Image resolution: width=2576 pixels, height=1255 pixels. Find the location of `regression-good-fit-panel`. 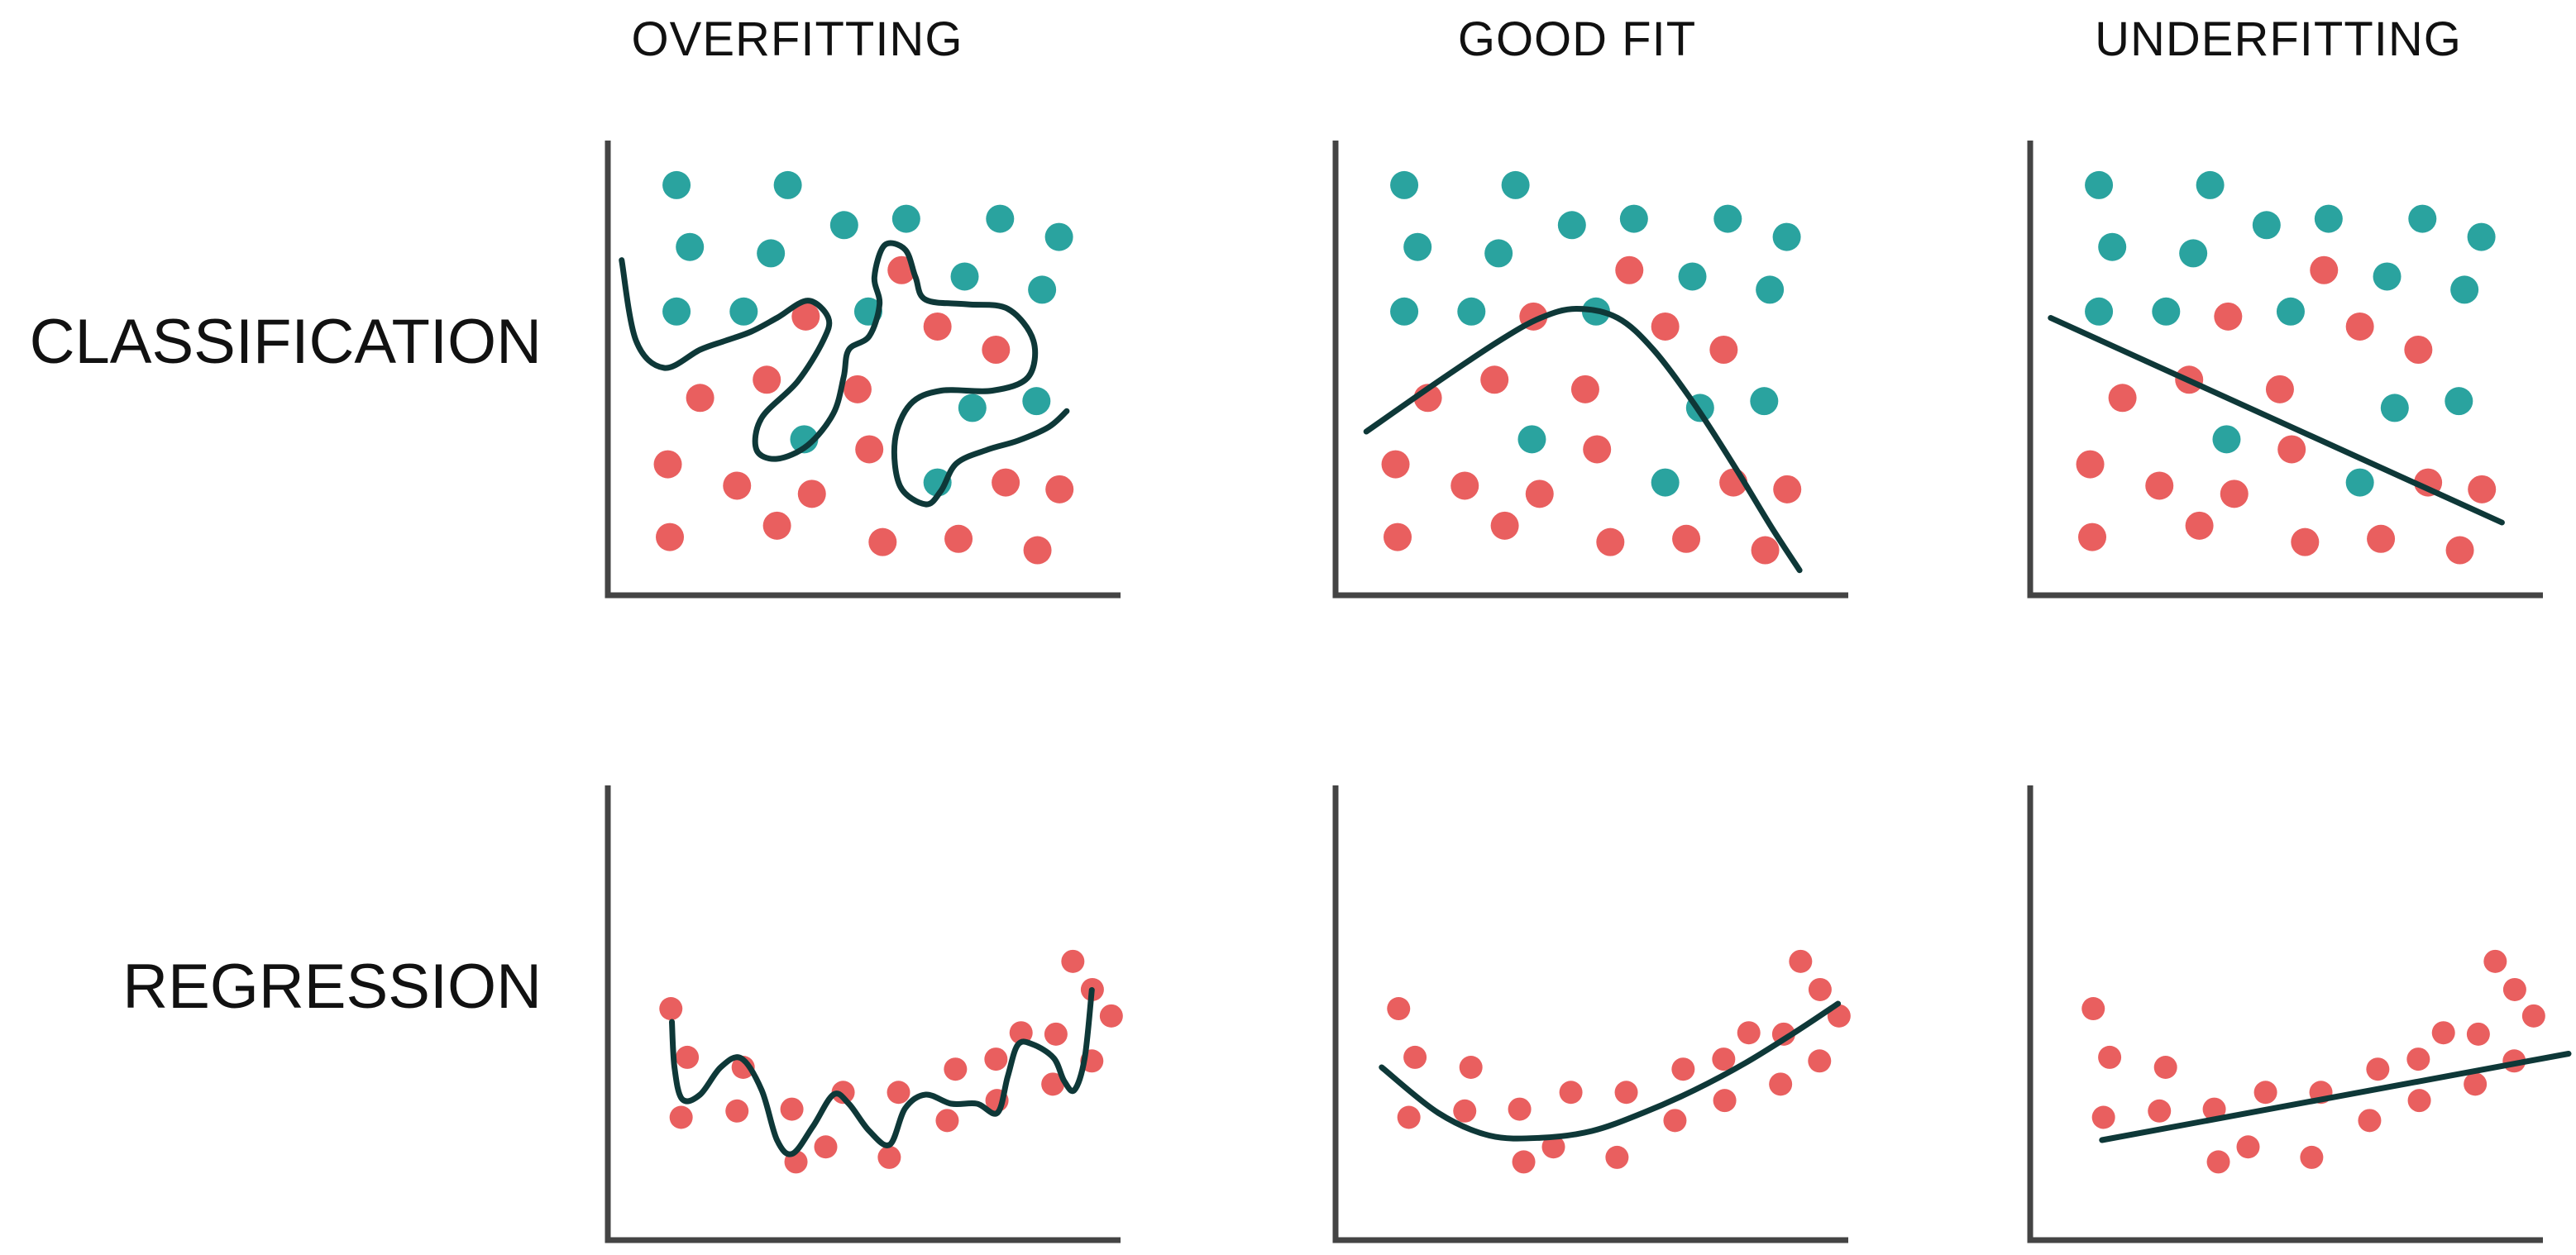

regression-good-fit-panel is located at coordinates (1591, 1014).